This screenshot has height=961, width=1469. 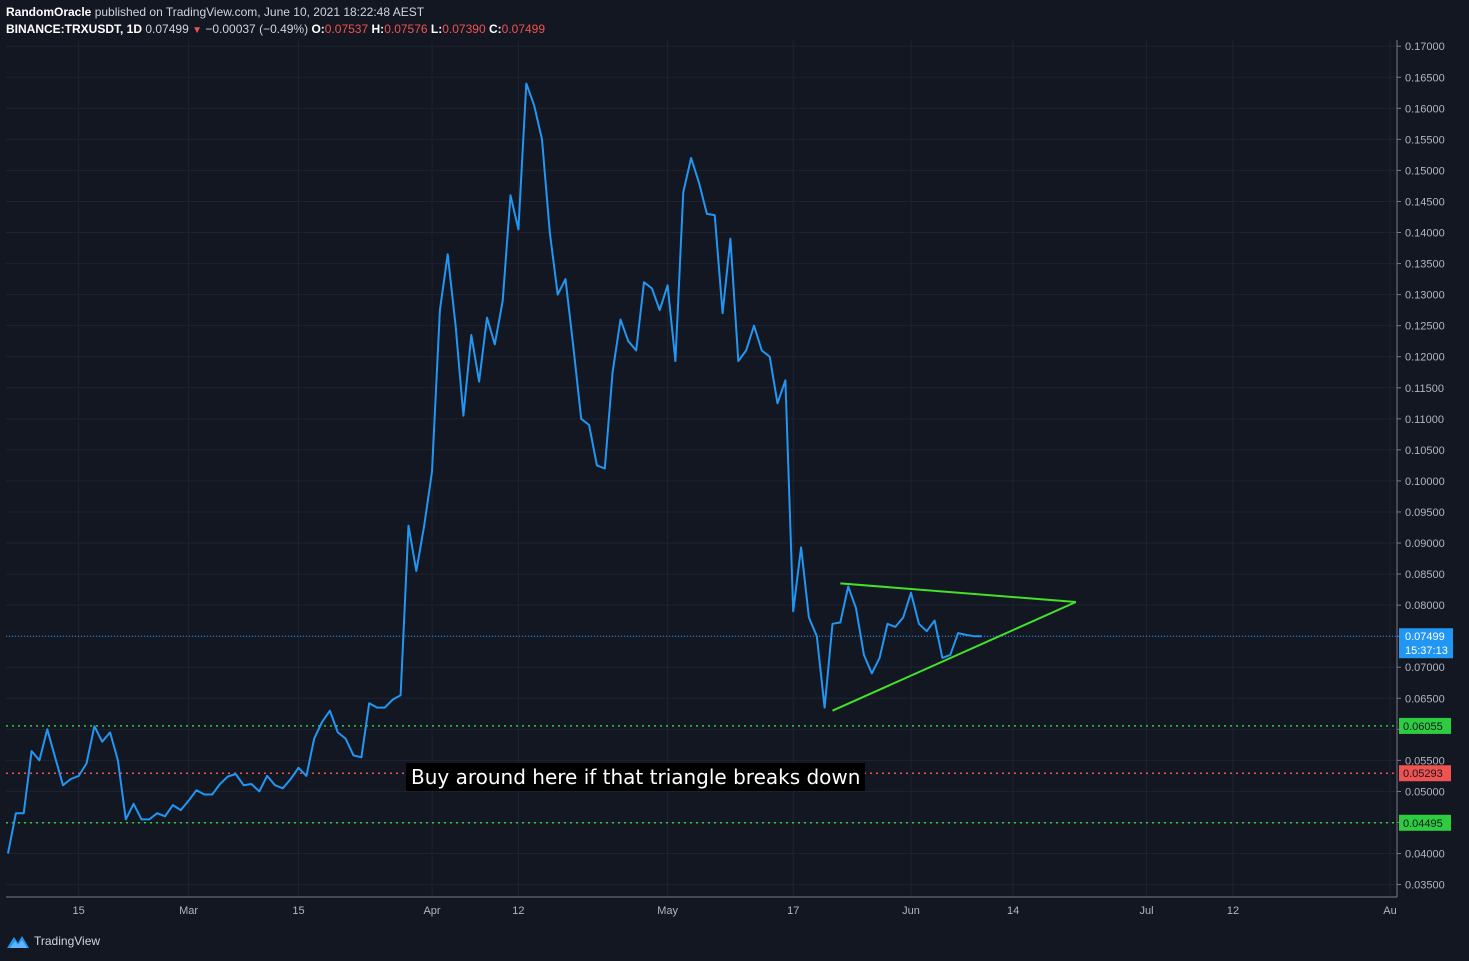 What do you see at coordinates (1389, 911) in the screenshot?
I see `x-tick-label: Au` at bounding box center [1389, 911].